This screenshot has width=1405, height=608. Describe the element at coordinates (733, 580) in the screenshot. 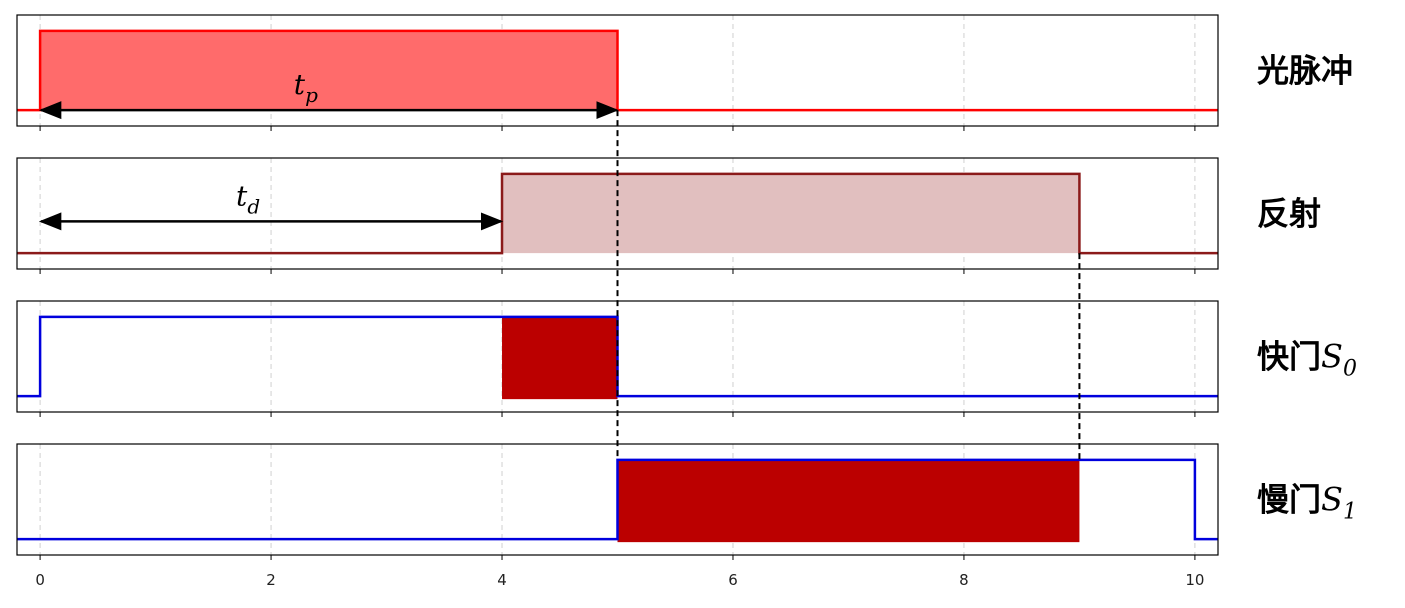

I see `x-tick-label: 6` at that location.